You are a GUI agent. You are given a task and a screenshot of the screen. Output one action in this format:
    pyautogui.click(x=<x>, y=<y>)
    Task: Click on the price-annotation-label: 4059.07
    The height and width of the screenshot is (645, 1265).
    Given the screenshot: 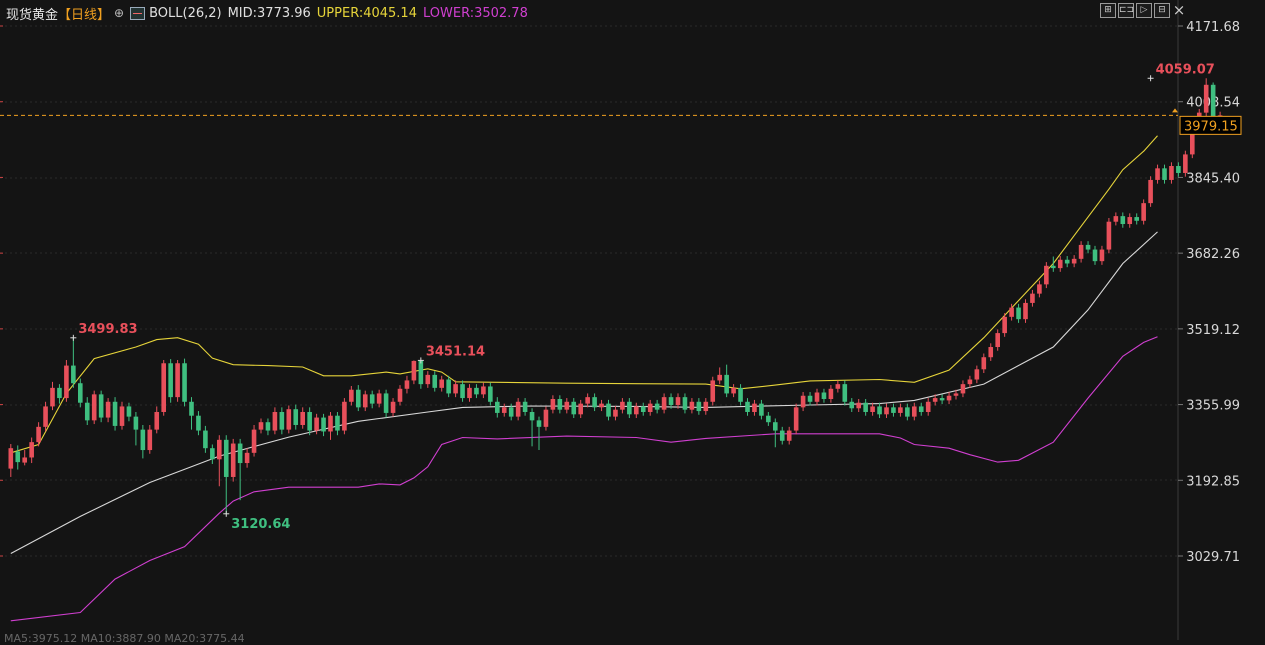 What is the action you would take?
    pyautogui.click(x=1185, y=69)
    